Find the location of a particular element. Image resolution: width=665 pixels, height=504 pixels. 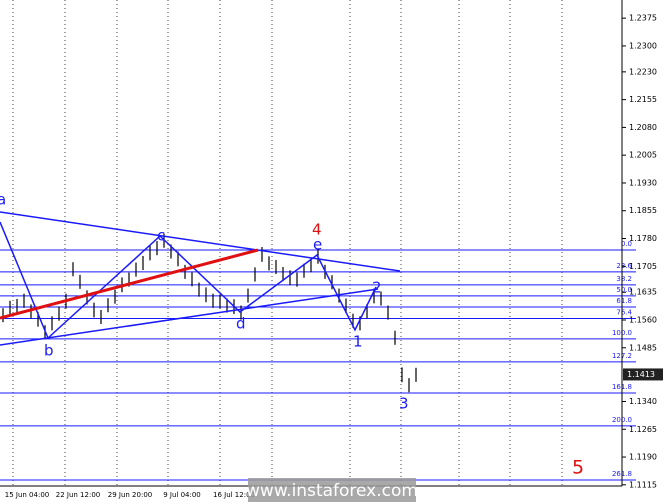

y-tick-label: 1.1265 is located at coordinates (643, 429).